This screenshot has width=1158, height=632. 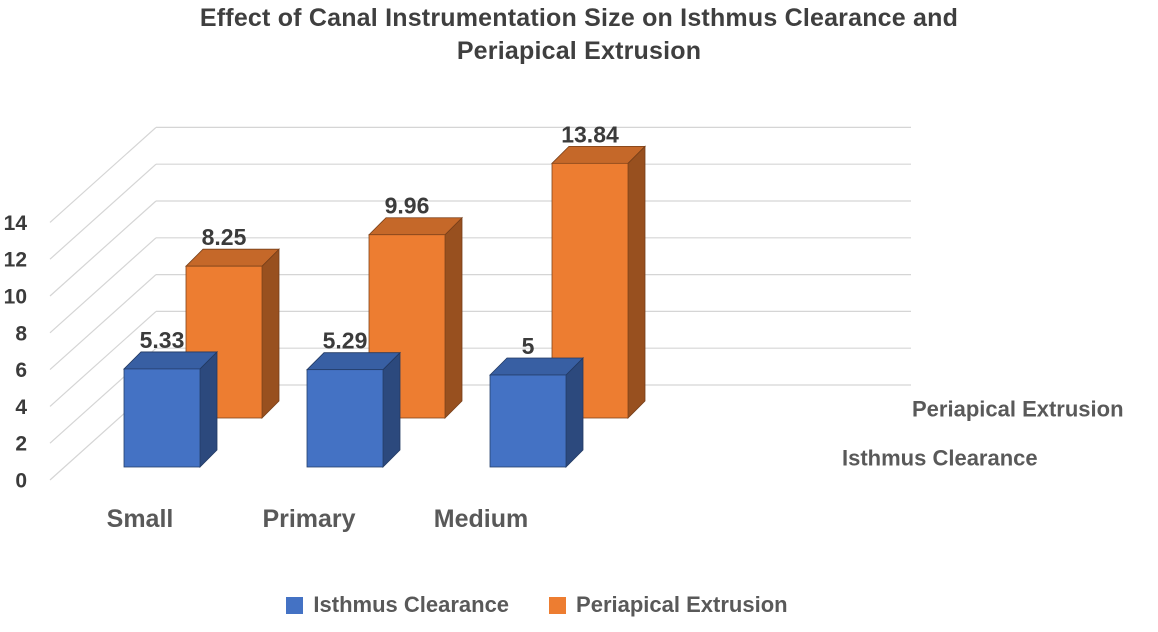 What do you see at coordinates (590, 134) in the screenshot?
I see `data-label-periapical-extrusion-medium: 13.84` at bounding box center [590, 134].